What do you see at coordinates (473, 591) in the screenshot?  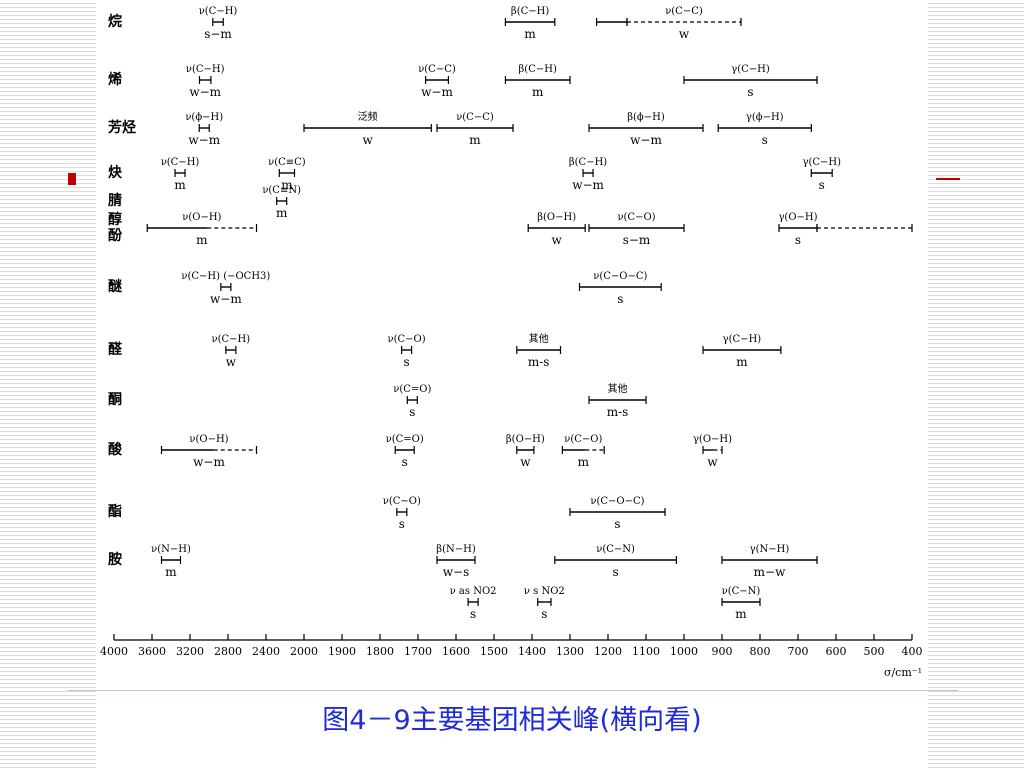 I see `range-label: ν as NO2` at bounding box center [473, 591].